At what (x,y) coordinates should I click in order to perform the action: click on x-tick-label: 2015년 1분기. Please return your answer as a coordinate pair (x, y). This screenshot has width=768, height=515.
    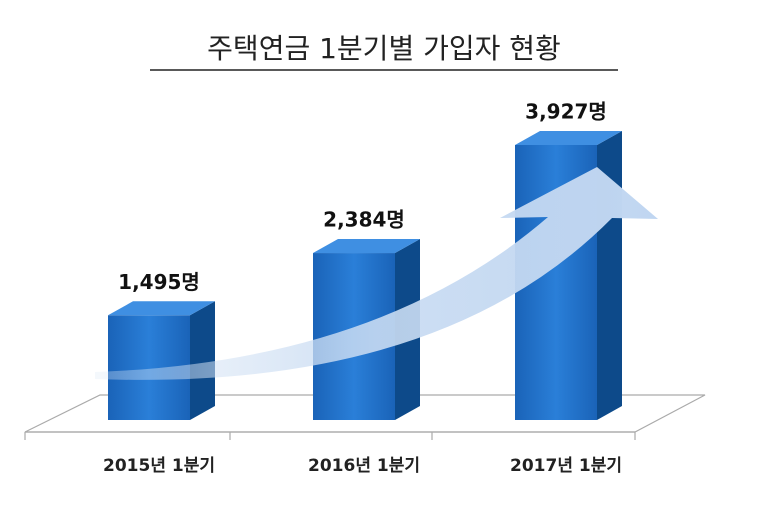
    Looking at the image, I should click on (159, 466).